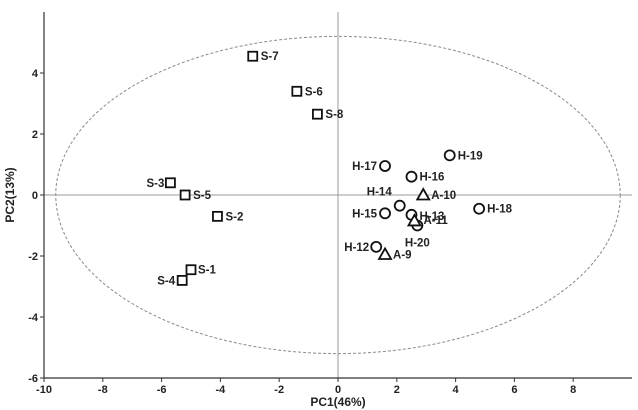 The height and width of the screenshot is (410, 638). Describe the element at coordinates (10, 194) in the screenshot. I see `y-axis-title: PC2(13%)` at that location.